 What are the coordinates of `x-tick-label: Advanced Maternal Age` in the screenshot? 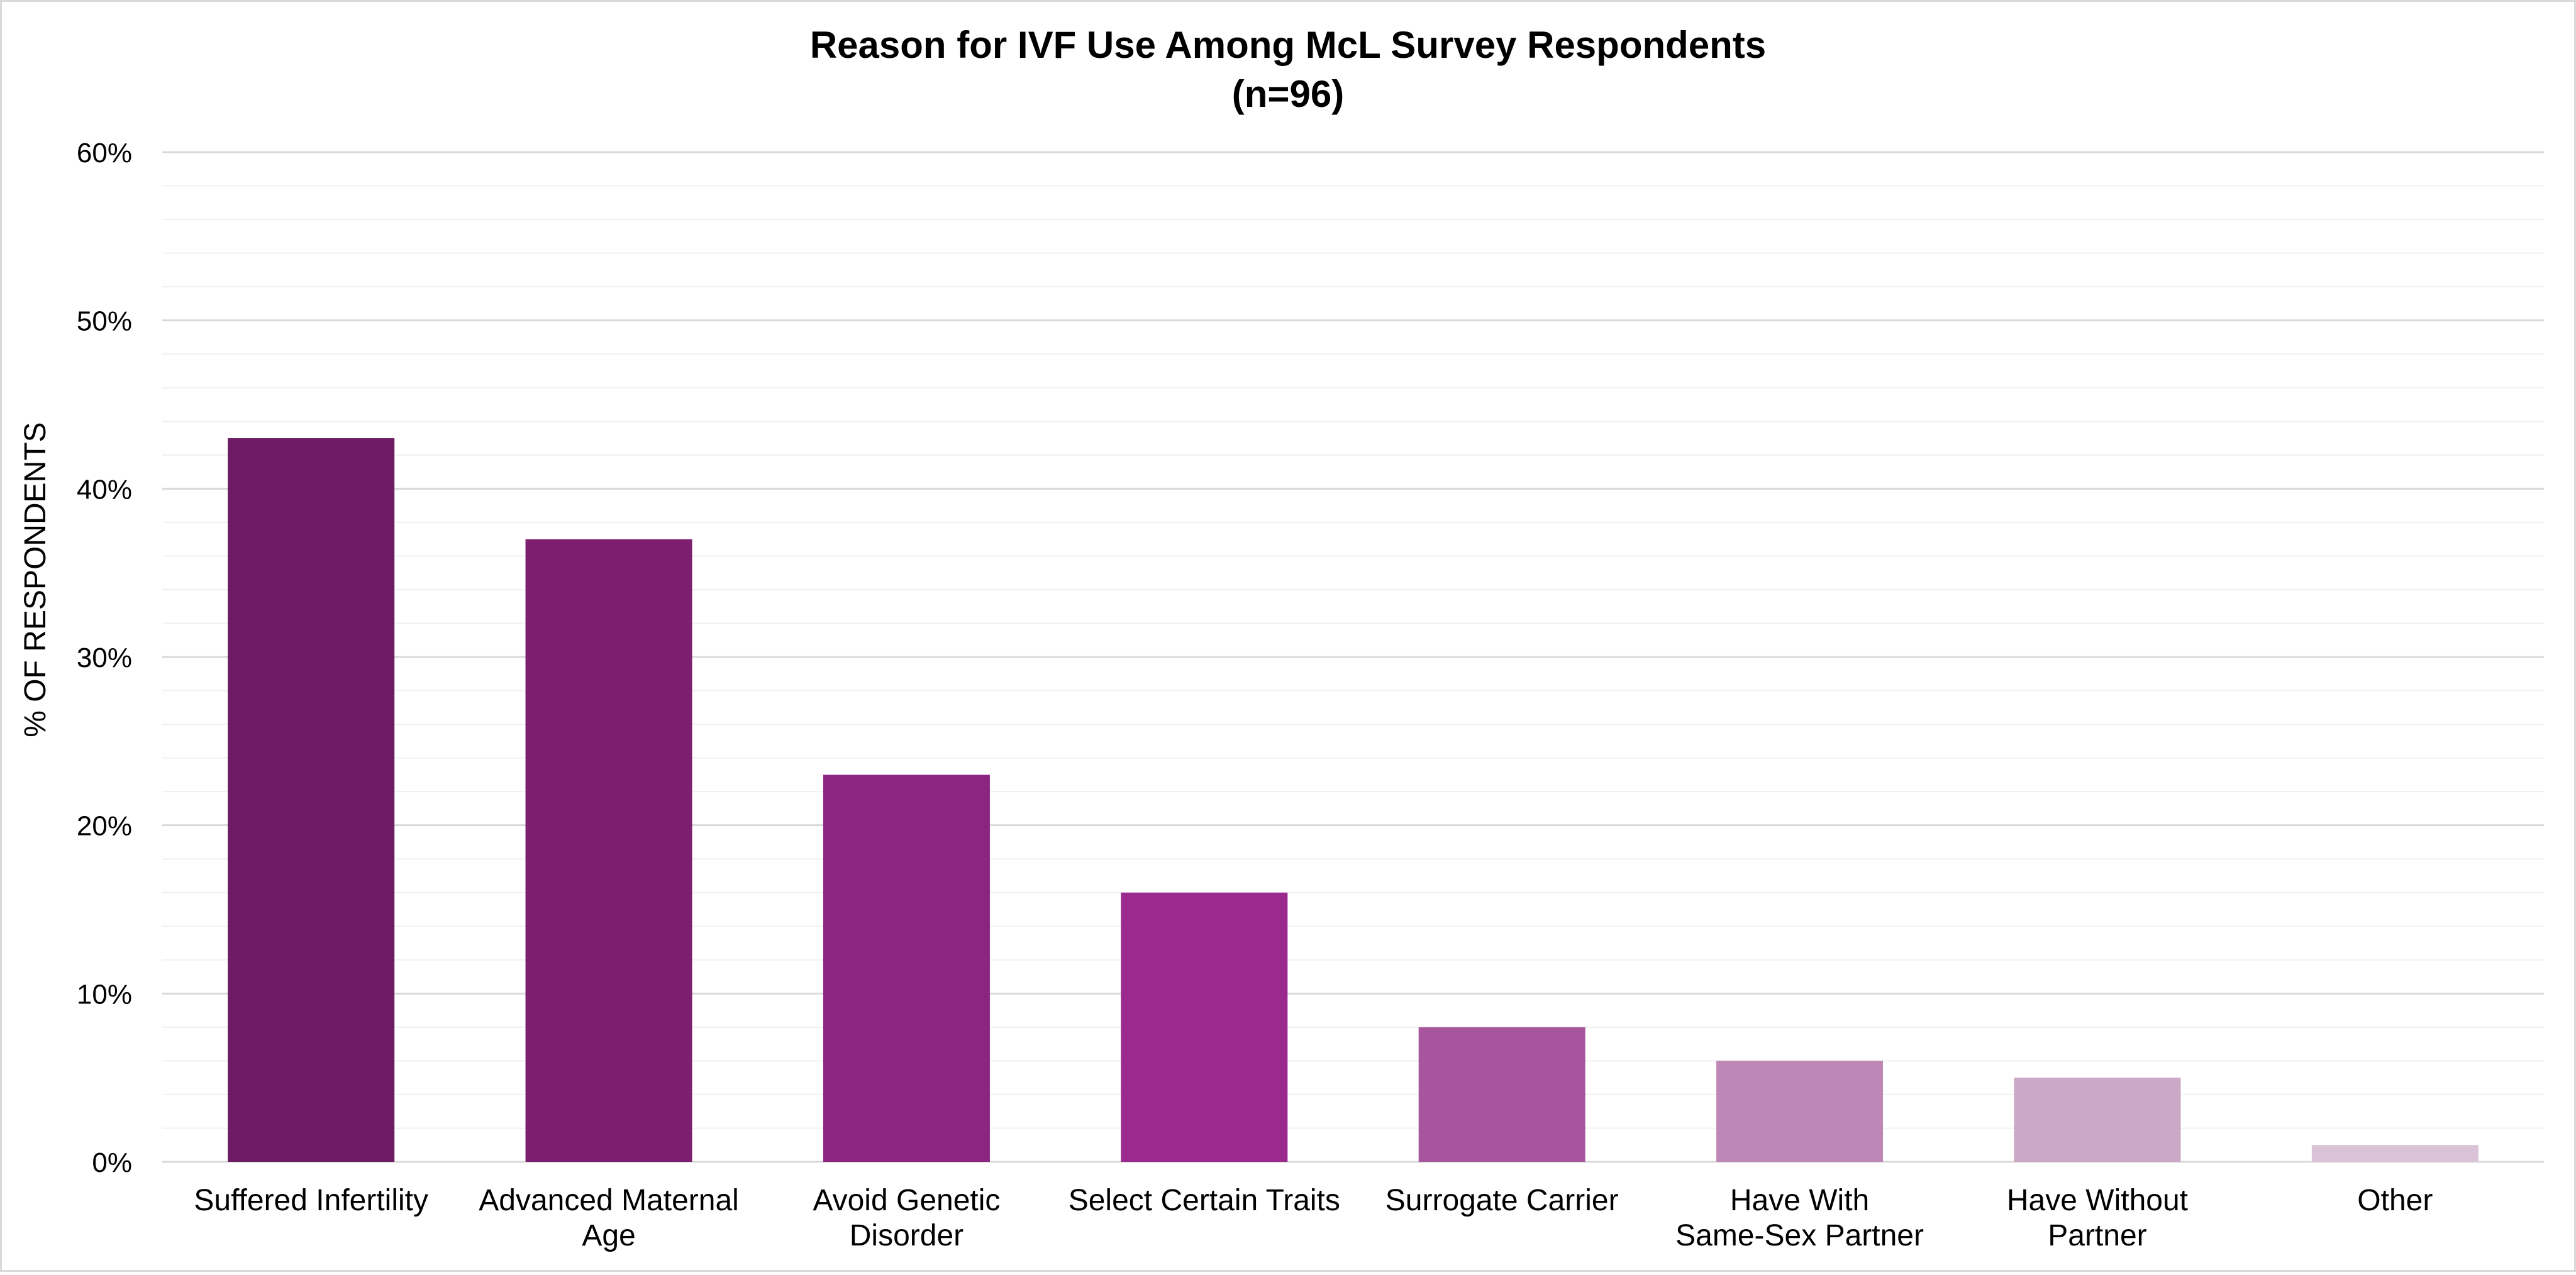 It's located at (609, 1218).